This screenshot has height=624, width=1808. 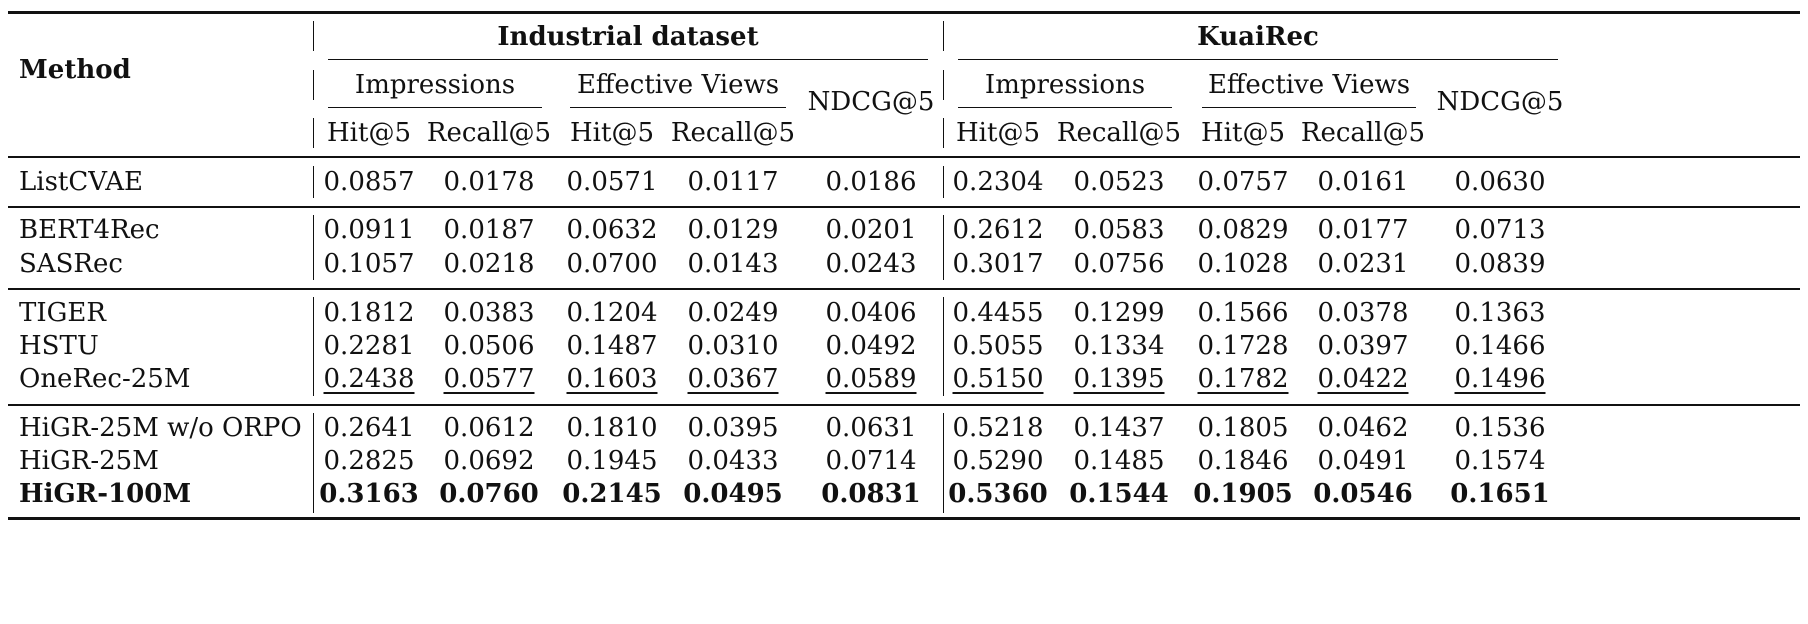 What do you see at coordinates (369, 461) in the screenshot?
I see `value-cell: 0.2825` at bounding box center [369, 461].